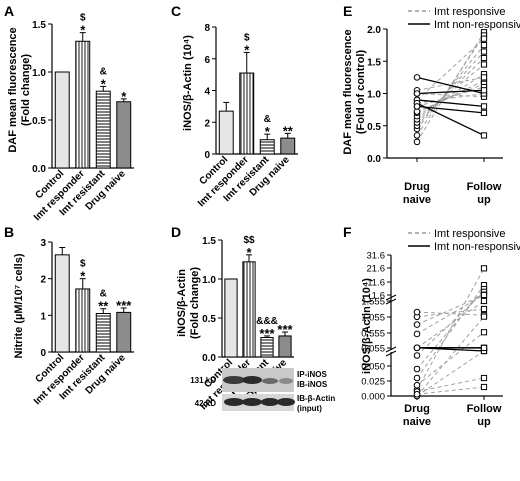  What do you see at coordinates (348, 91) in the screenshot?
I see `panel-e-ylabel-1: DAF mean fluorescence` at bounding box center [348, 91].